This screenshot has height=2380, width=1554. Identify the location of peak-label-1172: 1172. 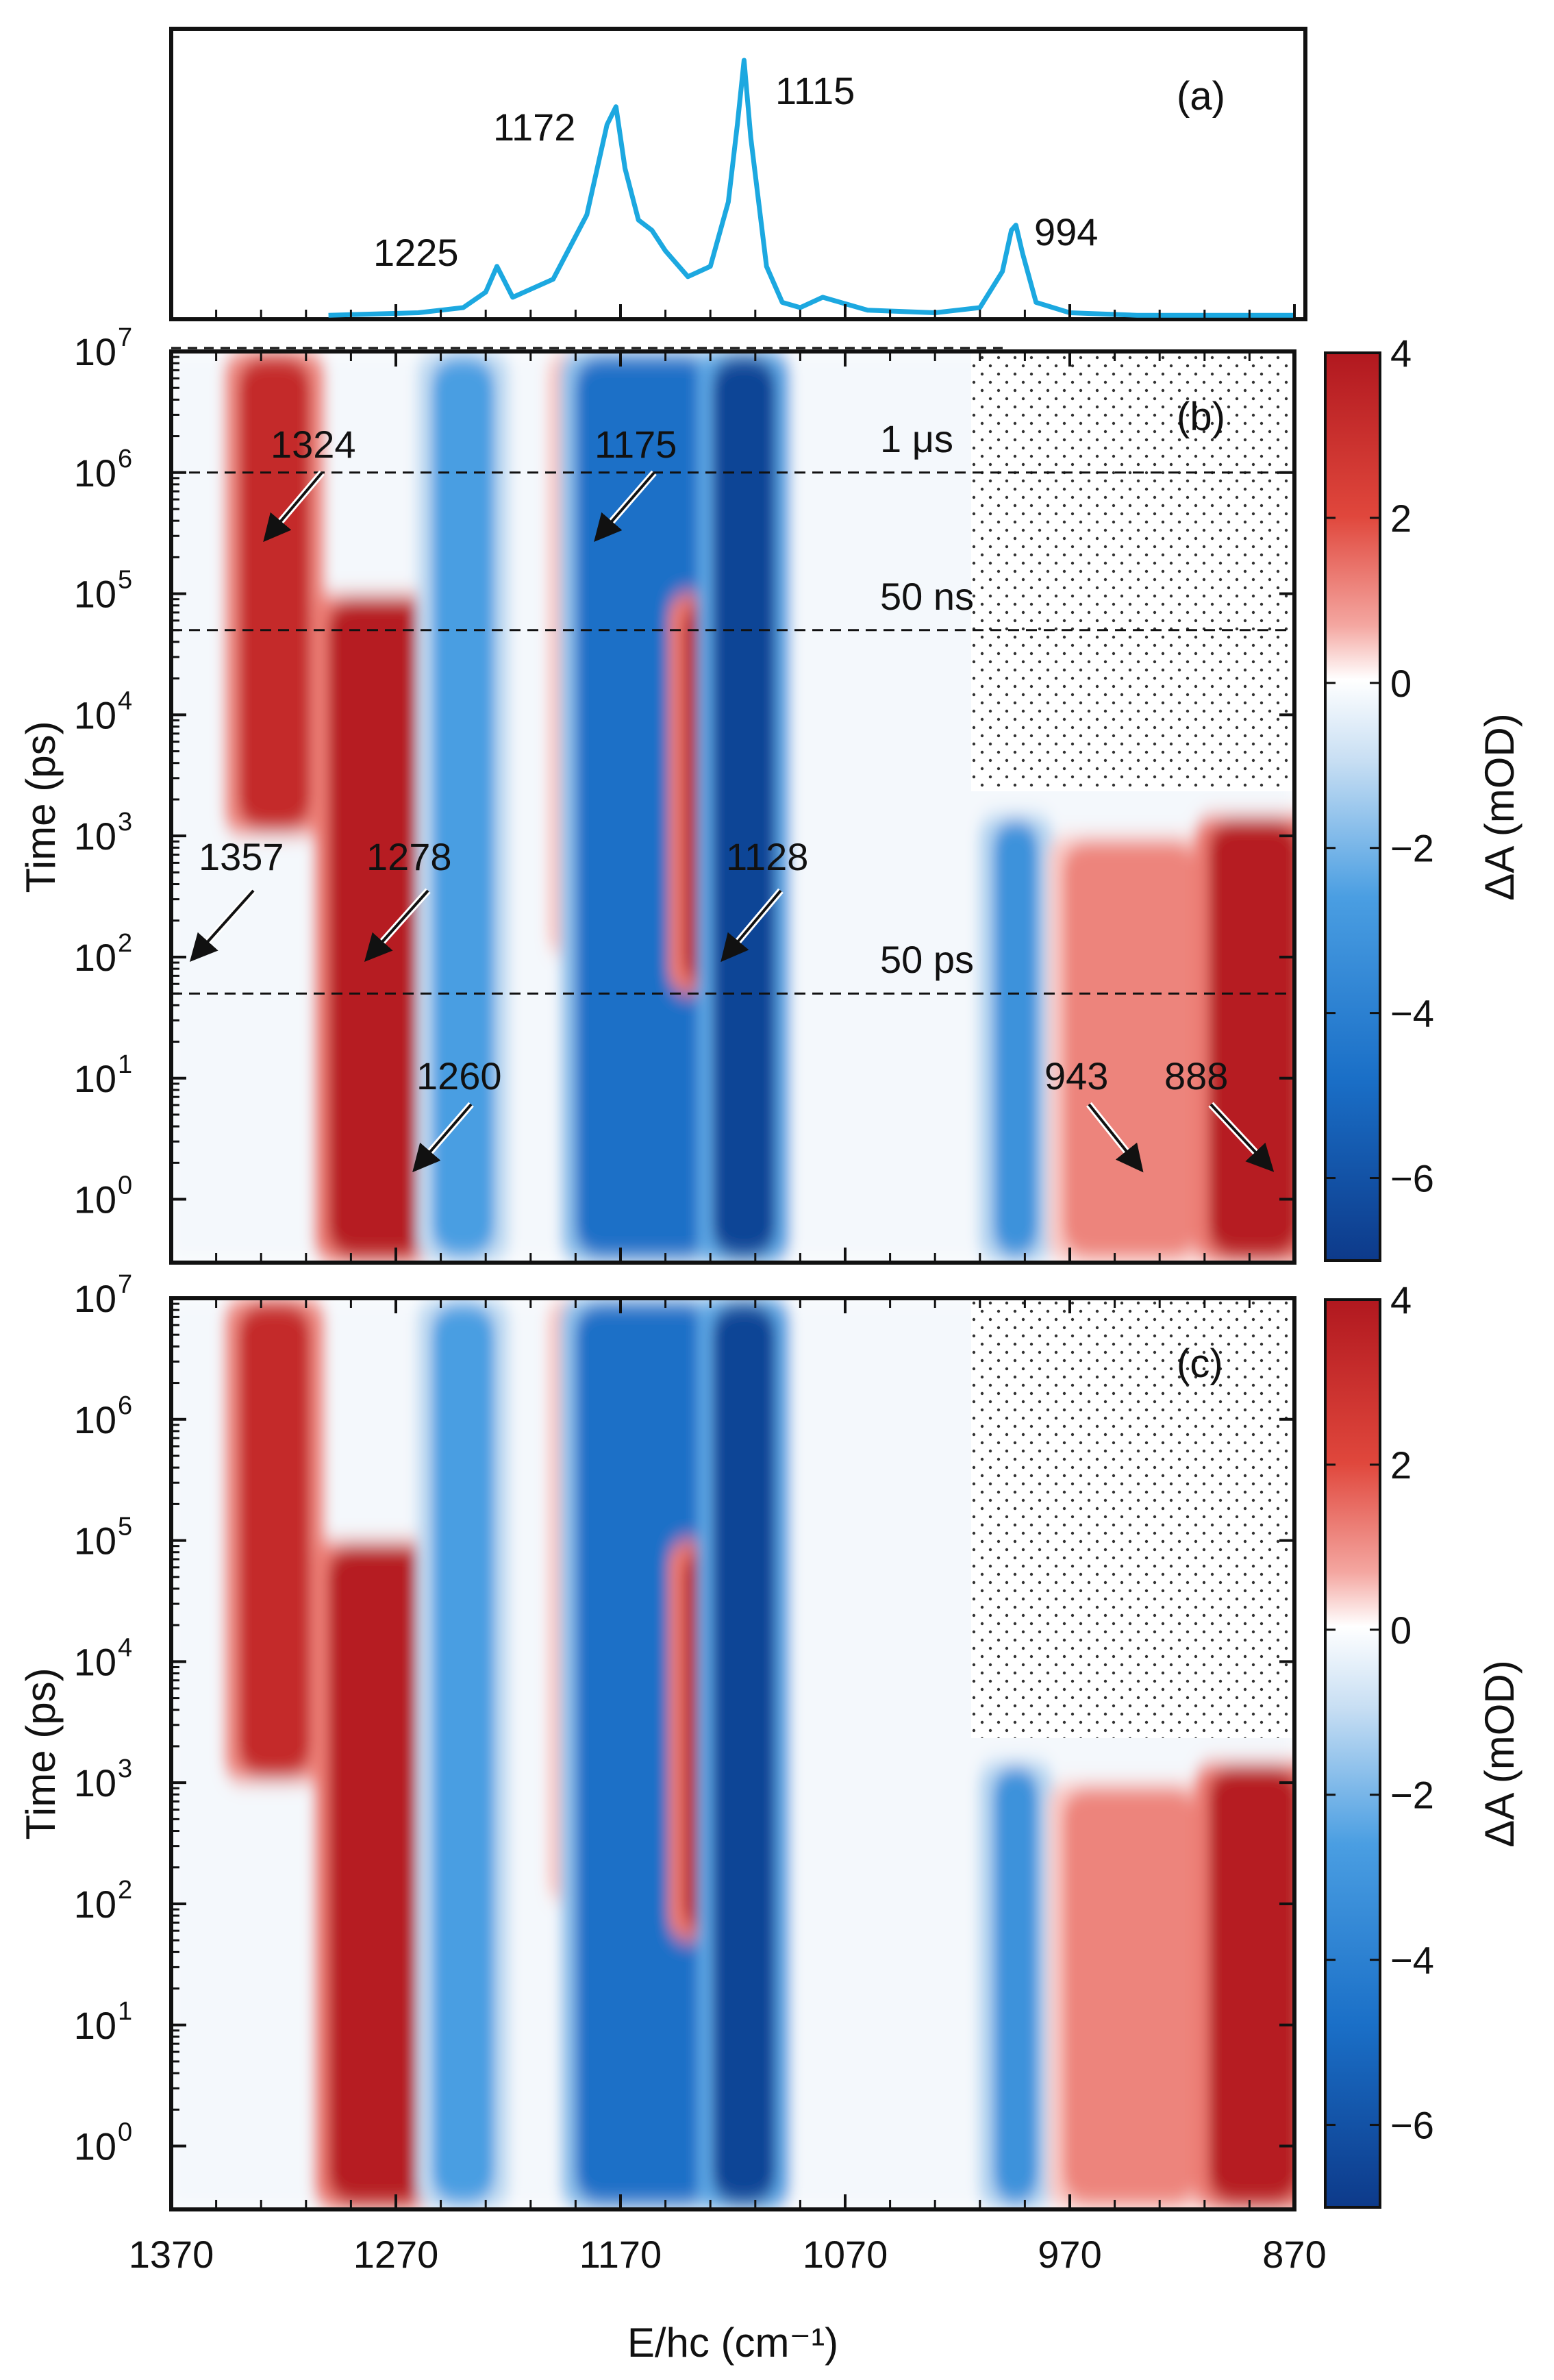
(534, 128).